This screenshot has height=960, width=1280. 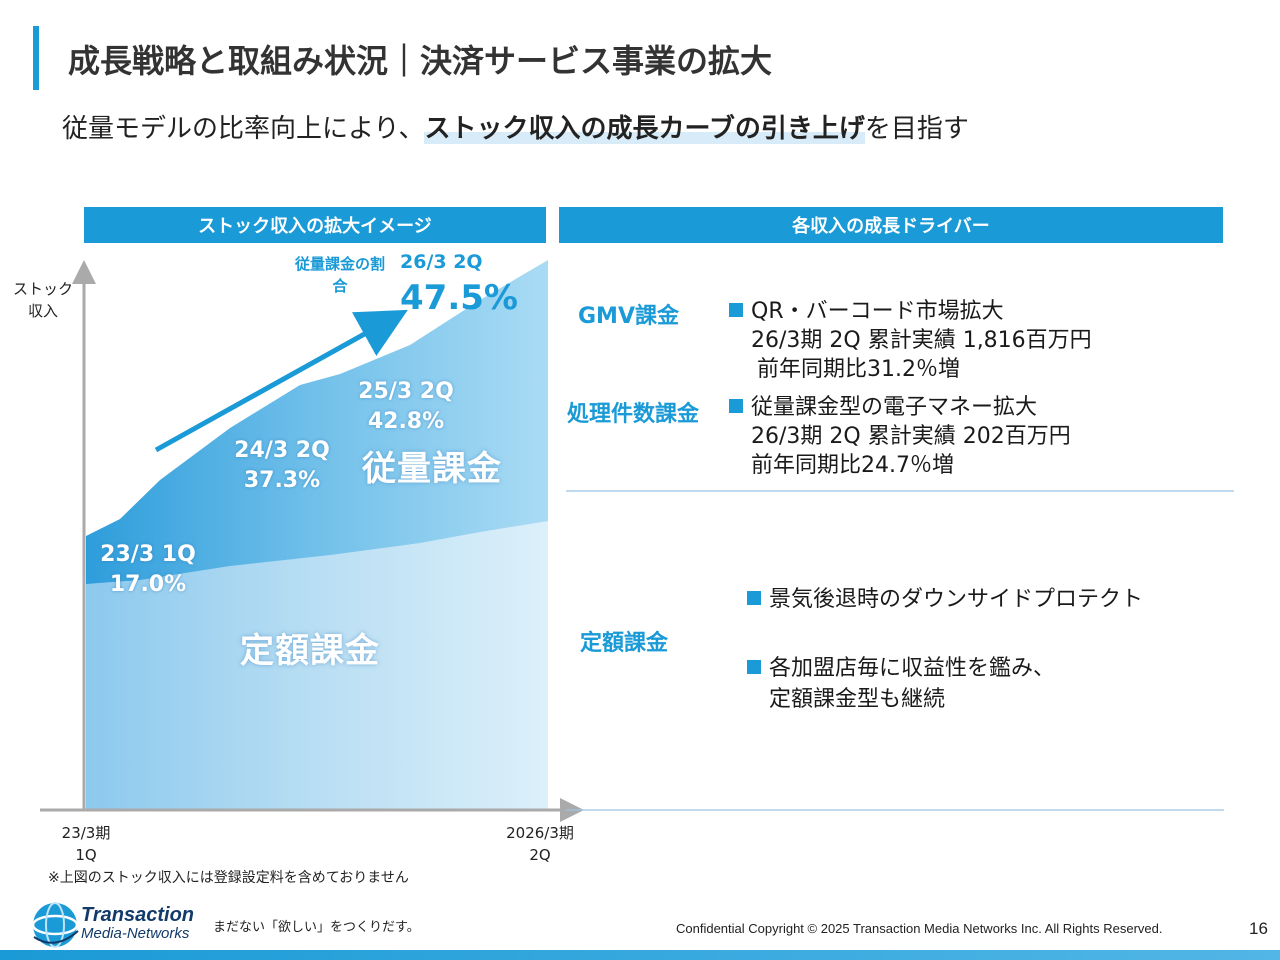 What do you see at coordinates (86, 855) in the screenshot?
I see `x-start-quarter: 1Q` at bounding box center [86, 855].